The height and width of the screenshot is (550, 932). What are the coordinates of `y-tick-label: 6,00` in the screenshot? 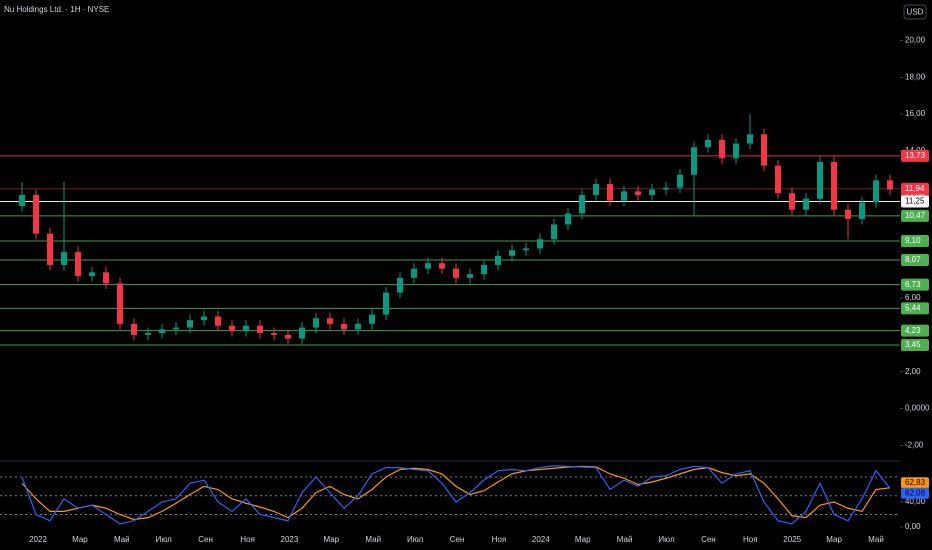 It's located at (913, 297).